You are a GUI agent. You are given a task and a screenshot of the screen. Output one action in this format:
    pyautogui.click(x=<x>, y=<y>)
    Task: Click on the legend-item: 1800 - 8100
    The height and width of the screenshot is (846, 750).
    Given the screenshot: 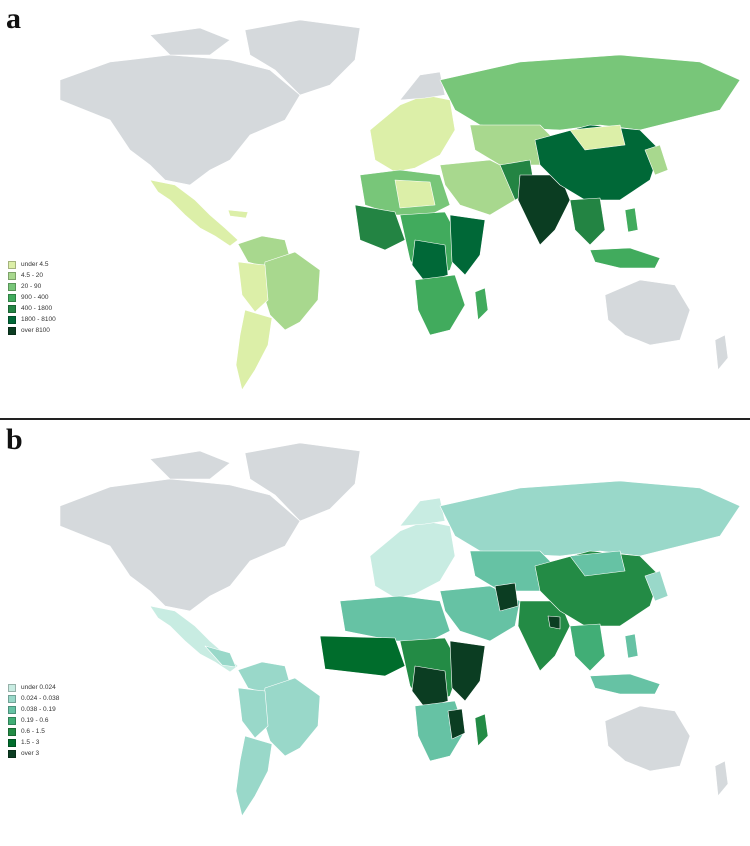 What is the action you would take?
    pyautogui.click(x=32, y=319)
    